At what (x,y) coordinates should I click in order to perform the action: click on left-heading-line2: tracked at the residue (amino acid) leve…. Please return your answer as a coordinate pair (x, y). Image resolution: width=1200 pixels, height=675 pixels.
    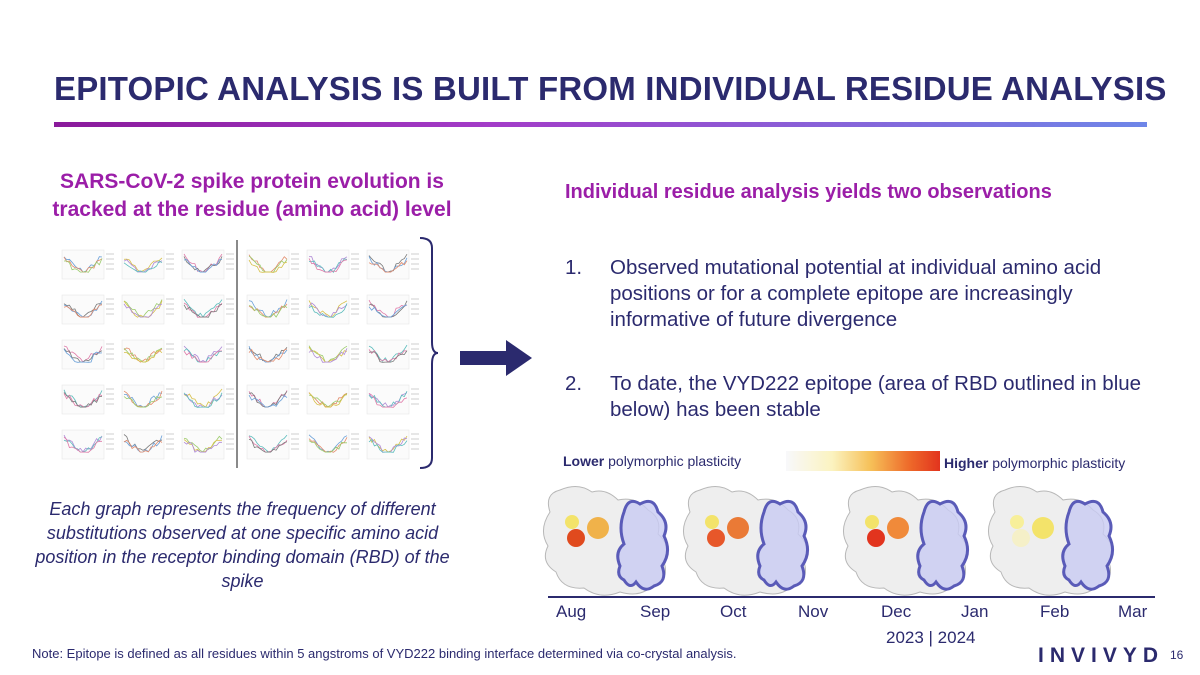
    Looking at the image, I should click on (252, 209).